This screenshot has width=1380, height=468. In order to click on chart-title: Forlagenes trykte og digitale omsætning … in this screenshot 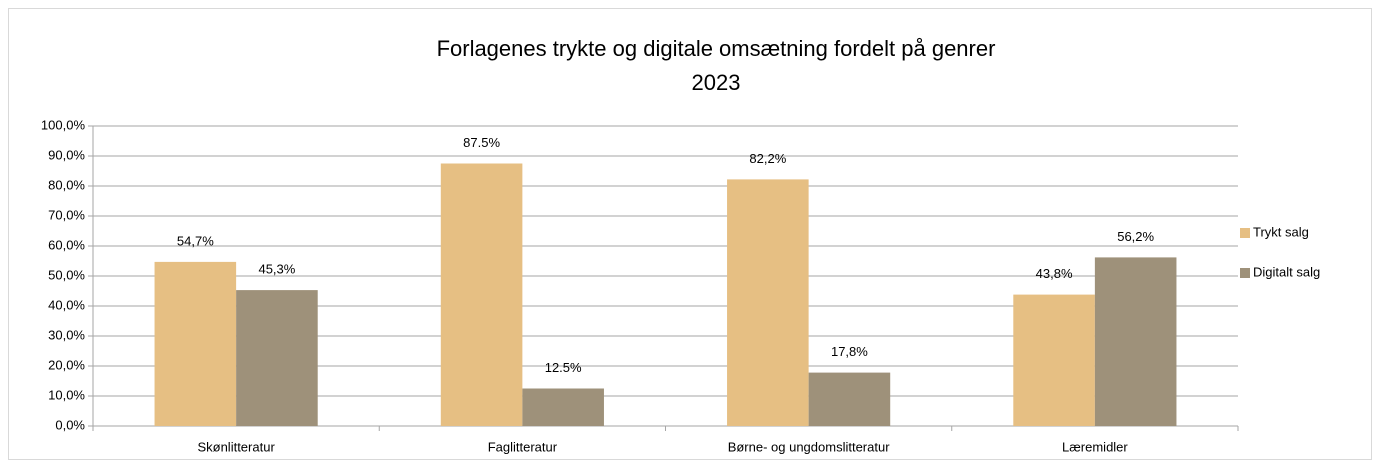, I will do `click(716, 48)`.